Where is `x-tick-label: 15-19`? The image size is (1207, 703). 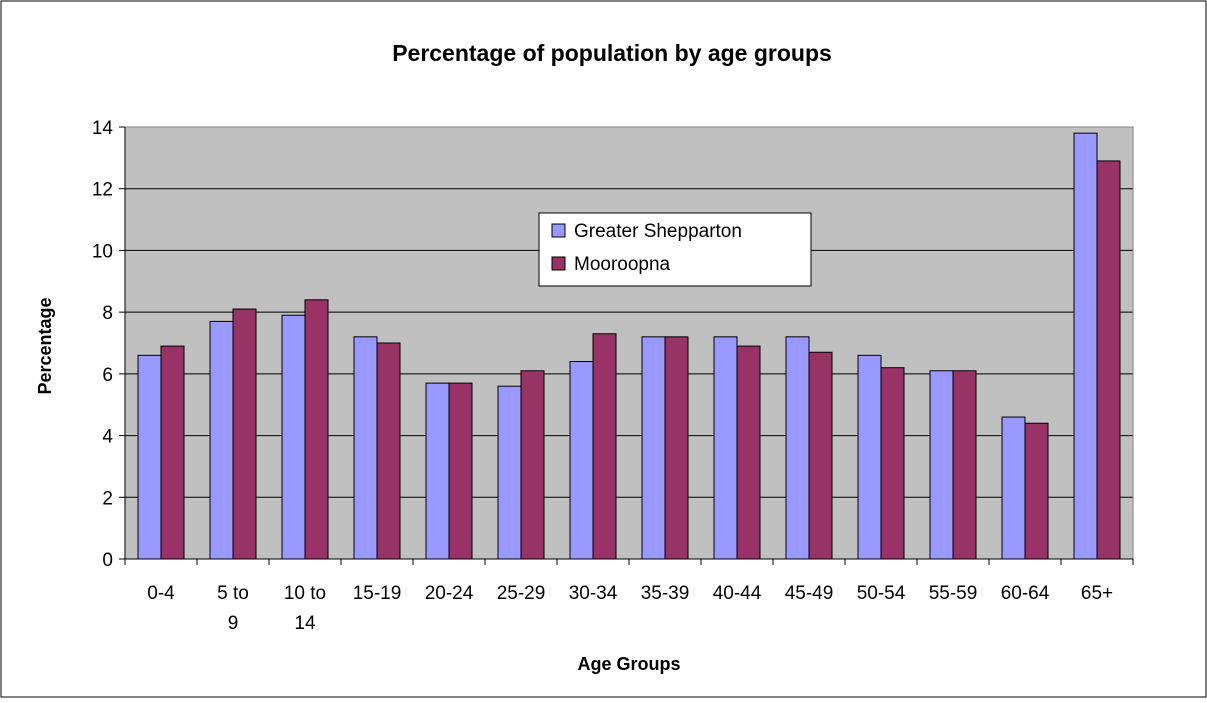
x-tick-label: 15-19 is located at coordinates (377, 593).